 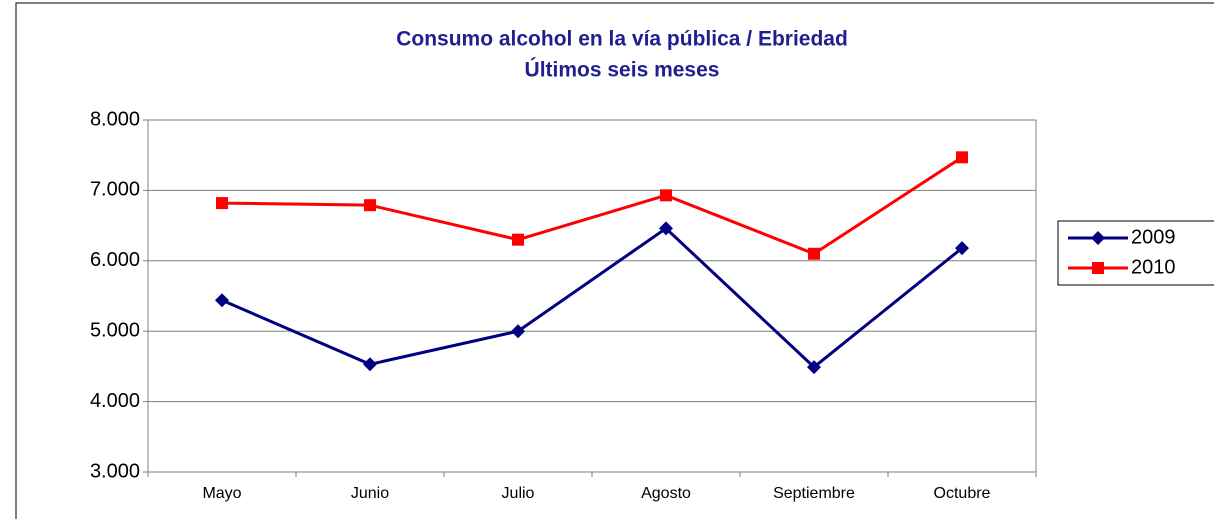 What do you see at coordinates (814, 493) in the screenshot?
I see `x-tick-label: Septiembre` at bounding box center [814, 493].